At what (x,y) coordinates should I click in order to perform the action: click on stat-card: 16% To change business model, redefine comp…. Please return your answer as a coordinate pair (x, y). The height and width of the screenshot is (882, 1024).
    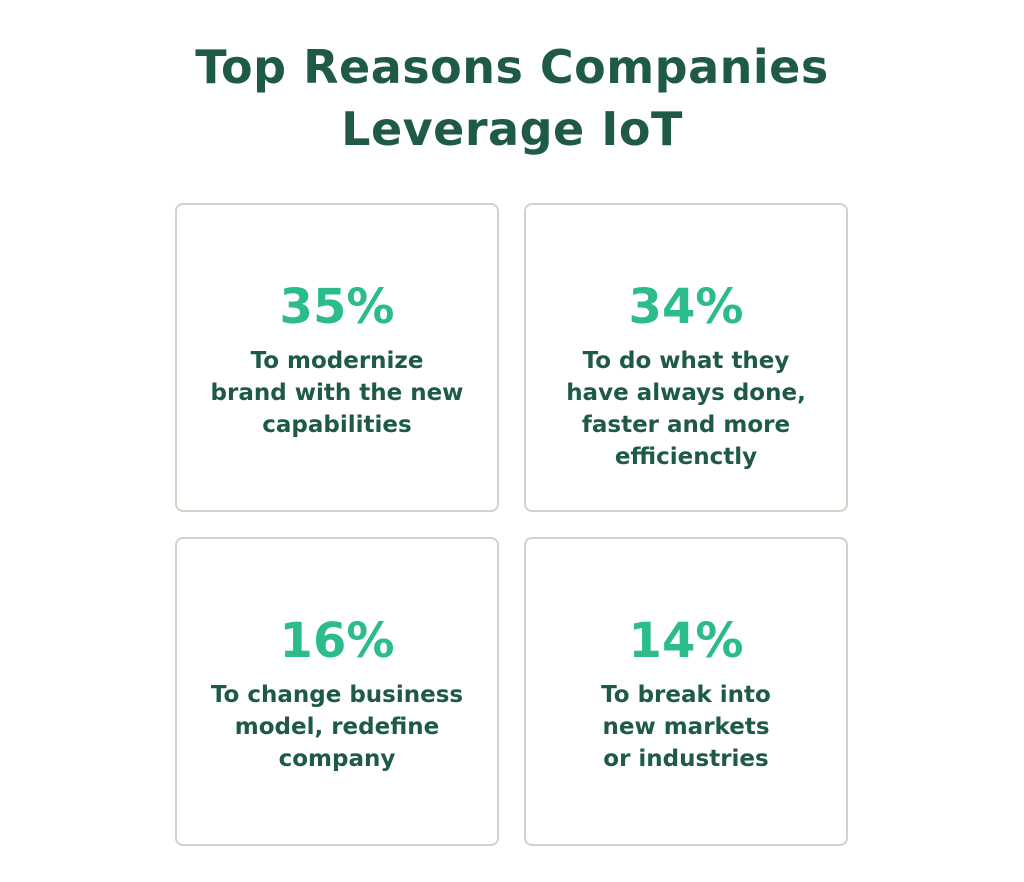
    Looking at the image, I should click on (337, 691).